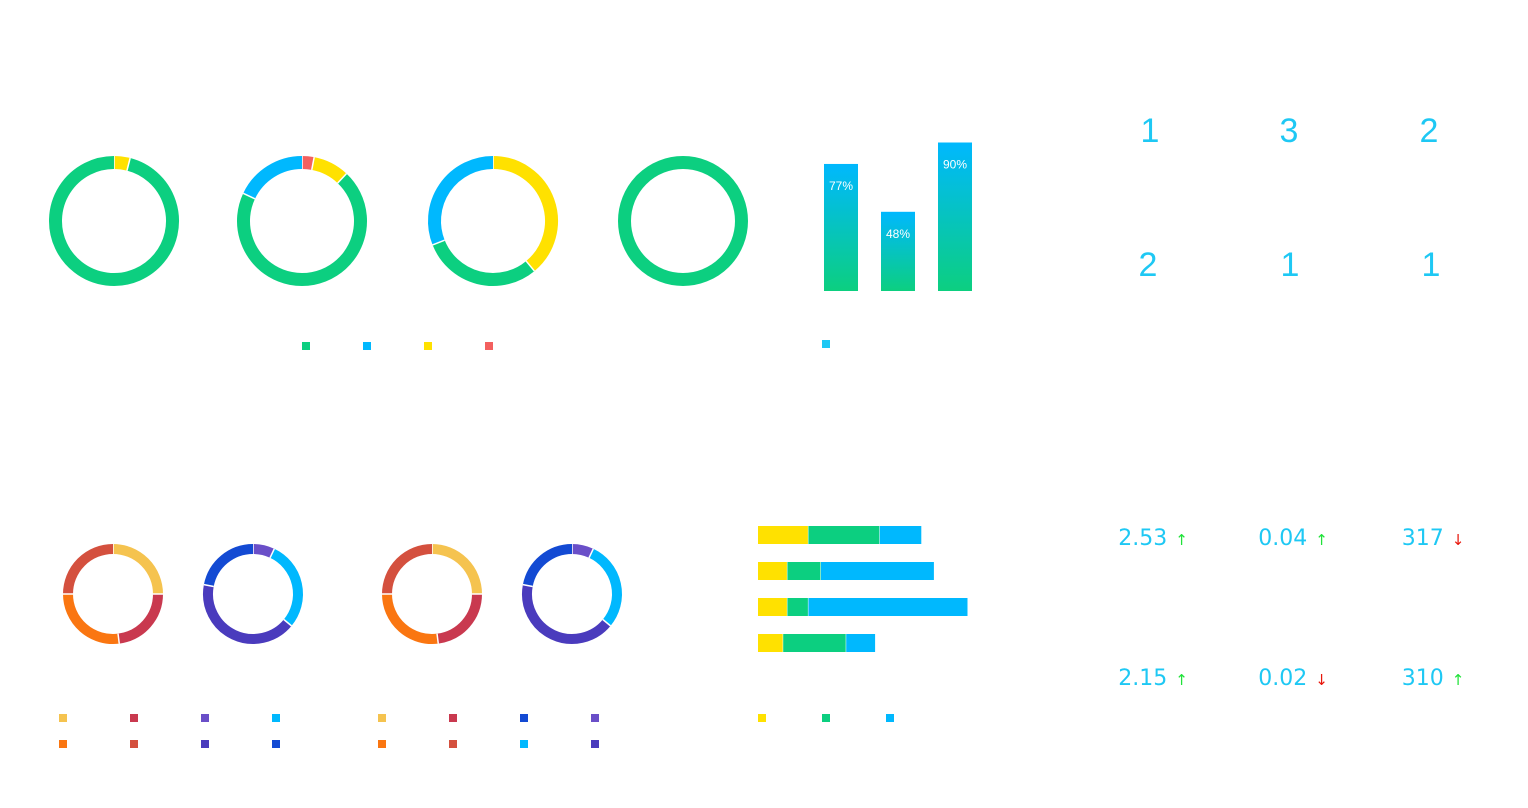 The width and height of the screenshot is (1528, 808). I want to click on metric: 0.02 ↓, so click(1293, 678).